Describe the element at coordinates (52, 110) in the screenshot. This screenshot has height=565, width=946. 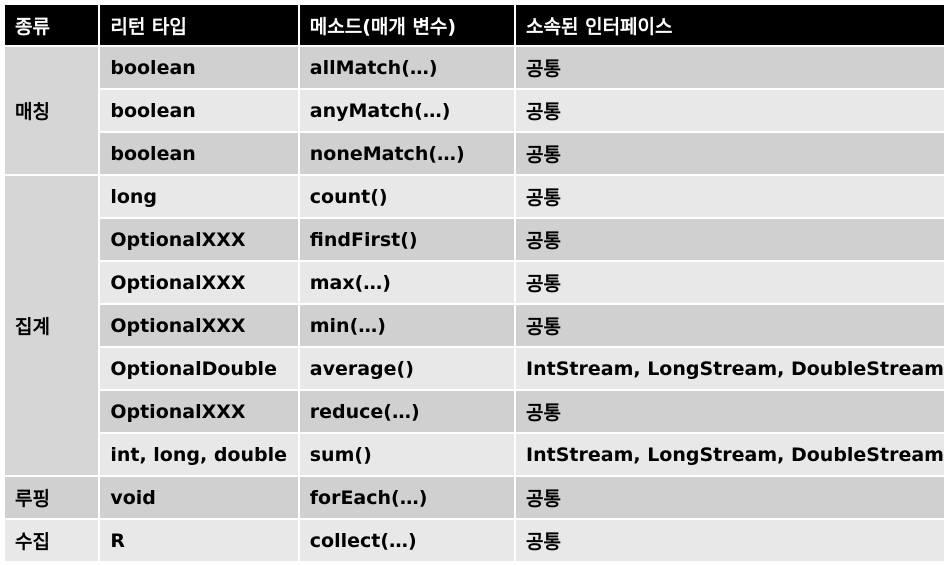
I see `category-cell: 매칭` at that location.